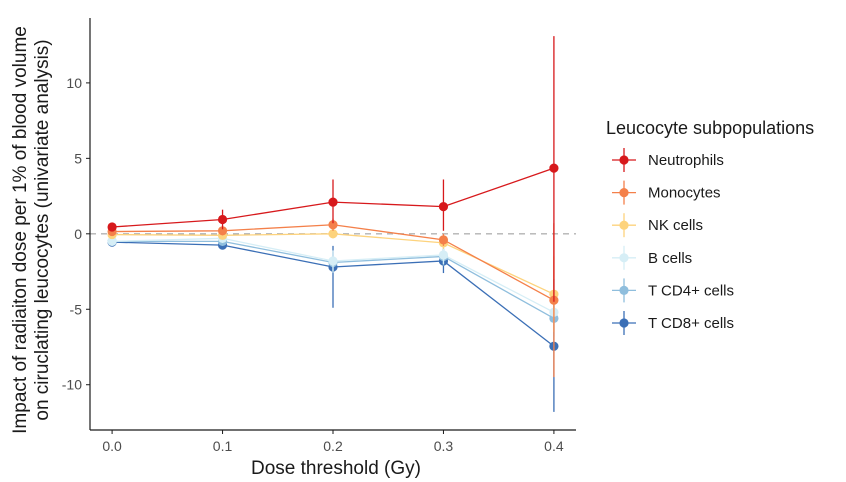  I want to click on x-tick-label: 0.2, so click(333, 446).